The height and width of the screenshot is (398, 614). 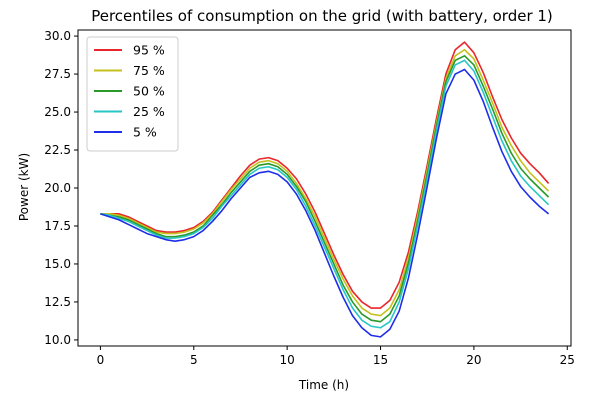 What do you see at coordinates (57, 302) in the screenshot?
I see `y-tick-label: 12.5` at bounding box center [57, 302].